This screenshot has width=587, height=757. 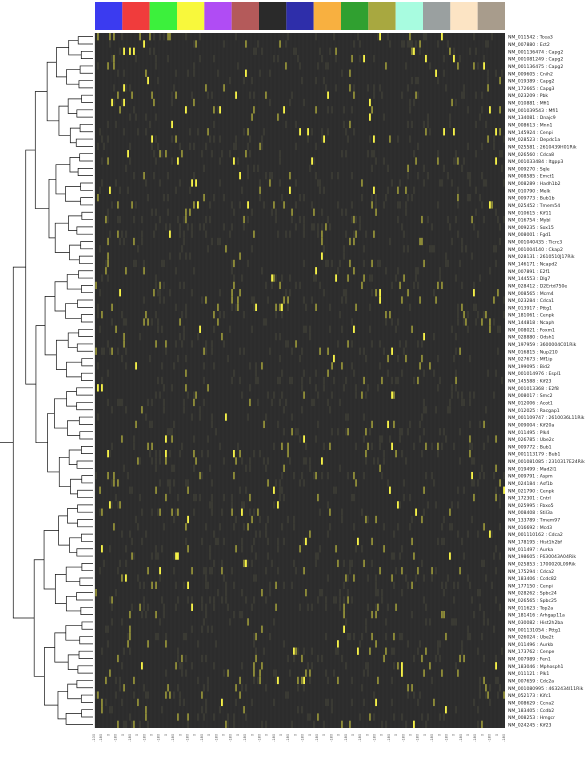 What do you see at coordinates (528, 674) in the screenshot?
I see `row-label: NM_011121 : Plk1` at bounding box center [528, 674].